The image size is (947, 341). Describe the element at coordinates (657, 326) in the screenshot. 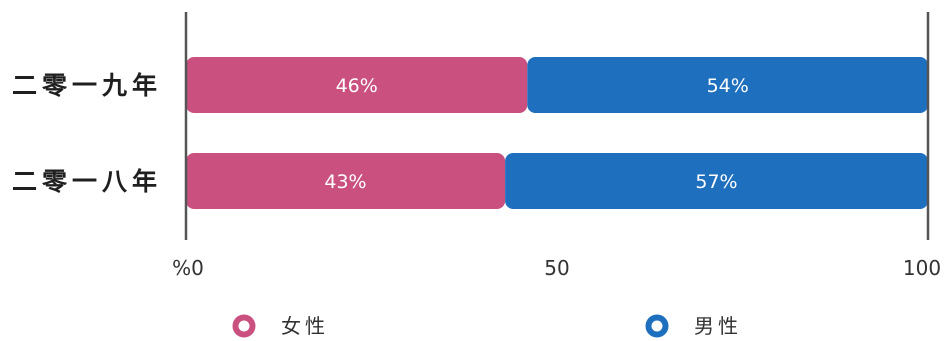

I see `legend-marker-male-icon` at that location.